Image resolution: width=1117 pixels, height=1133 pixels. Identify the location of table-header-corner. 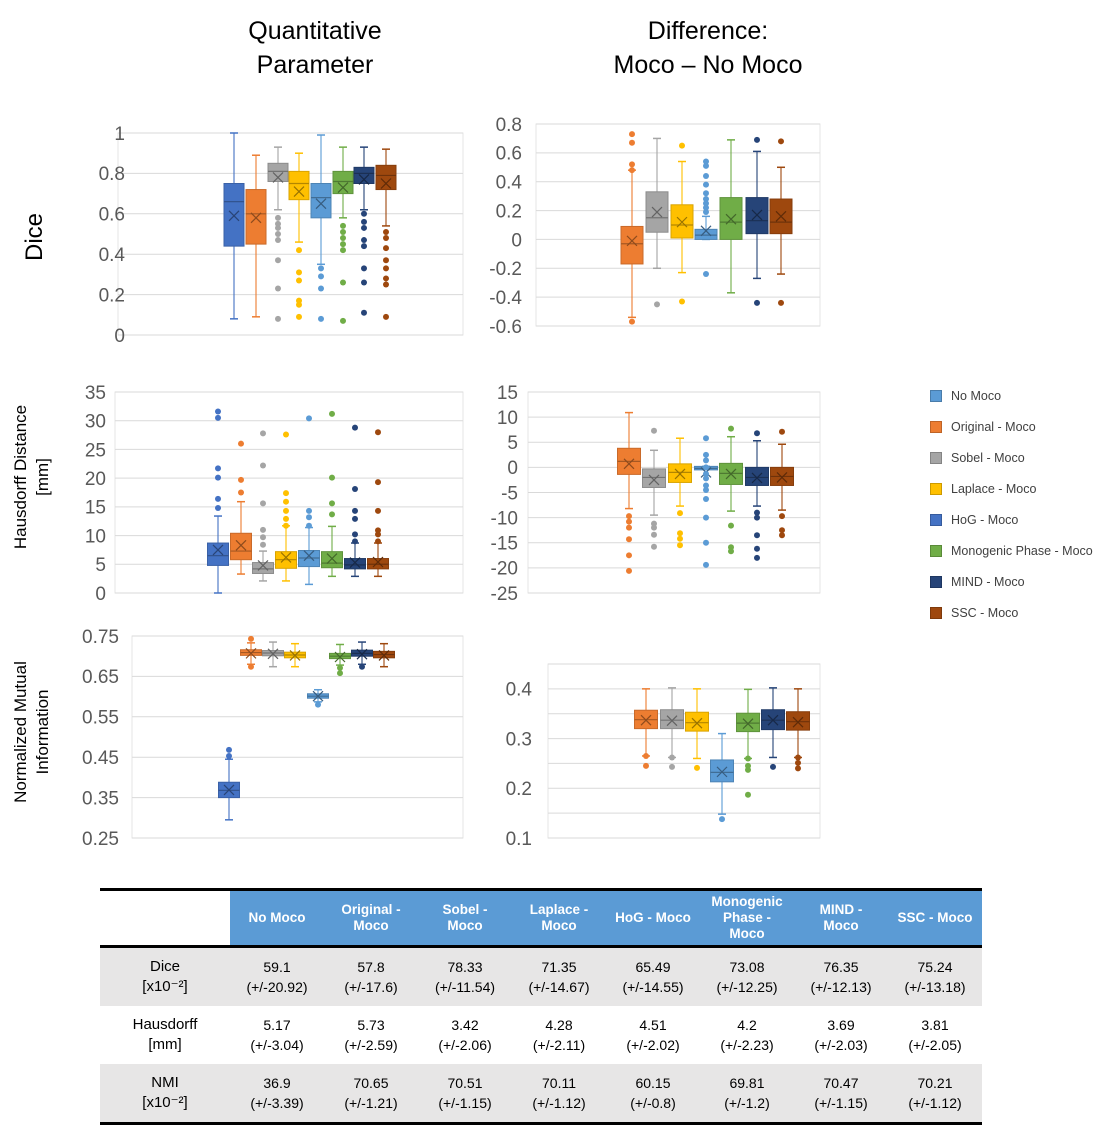
(165, 918).